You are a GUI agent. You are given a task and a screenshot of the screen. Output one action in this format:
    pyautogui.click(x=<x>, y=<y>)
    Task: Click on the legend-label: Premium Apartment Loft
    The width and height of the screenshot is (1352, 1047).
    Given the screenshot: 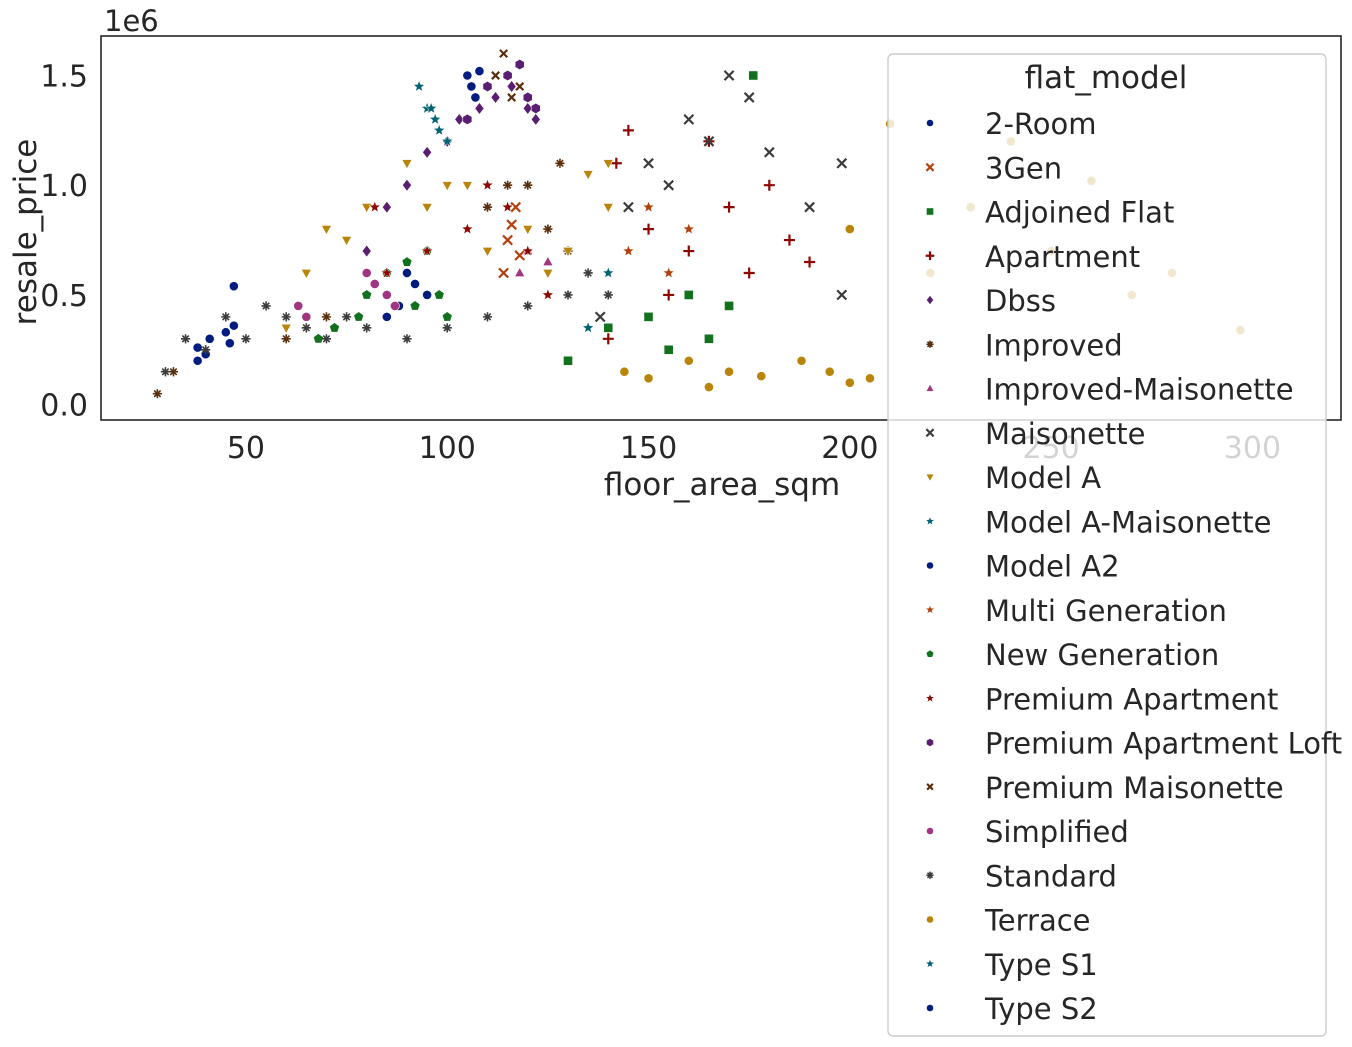 What is the action you would take?
    pyautogui.click(x=1163, y=744)
    